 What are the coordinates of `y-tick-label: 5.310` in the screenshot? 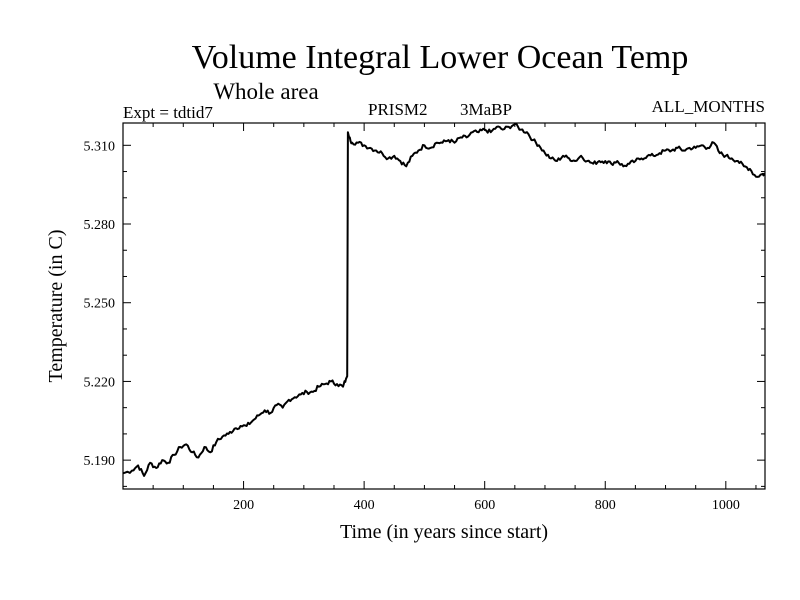 It's located at (100, 146).